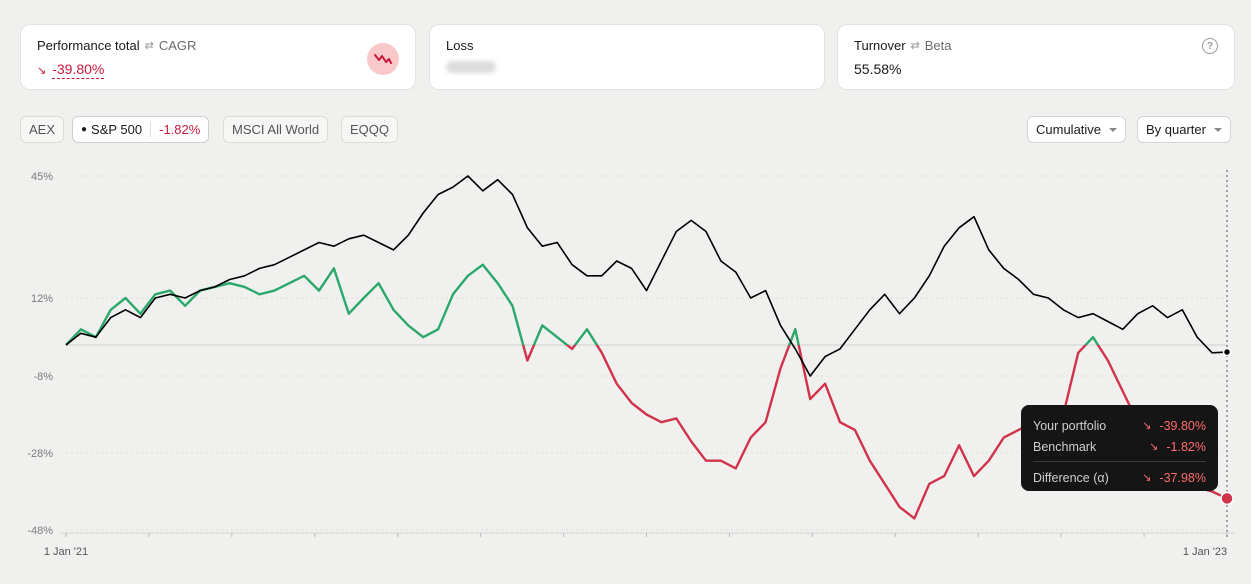 Image resolution: width=1251 pixels, height=584 pixels. I want to click on tooltip-row-difference: Difference (α) ↘ -37.98%, so click(1119, 477).